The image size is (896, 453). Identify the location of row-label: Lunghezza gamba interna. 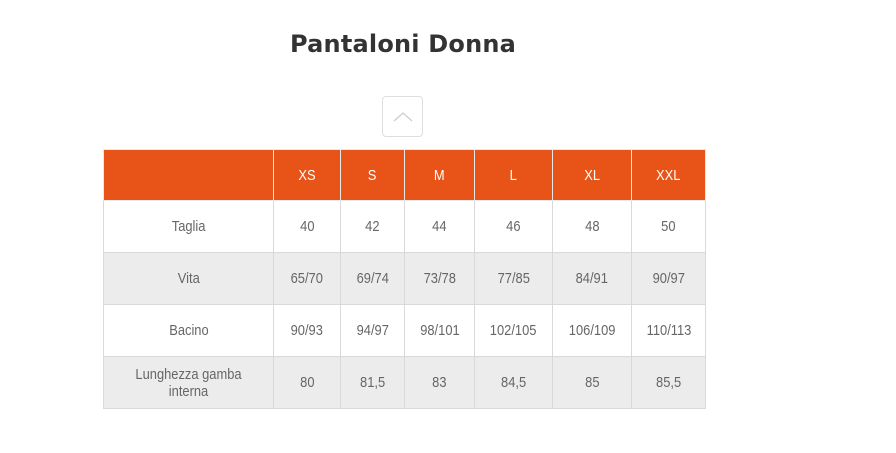
(188, 382).